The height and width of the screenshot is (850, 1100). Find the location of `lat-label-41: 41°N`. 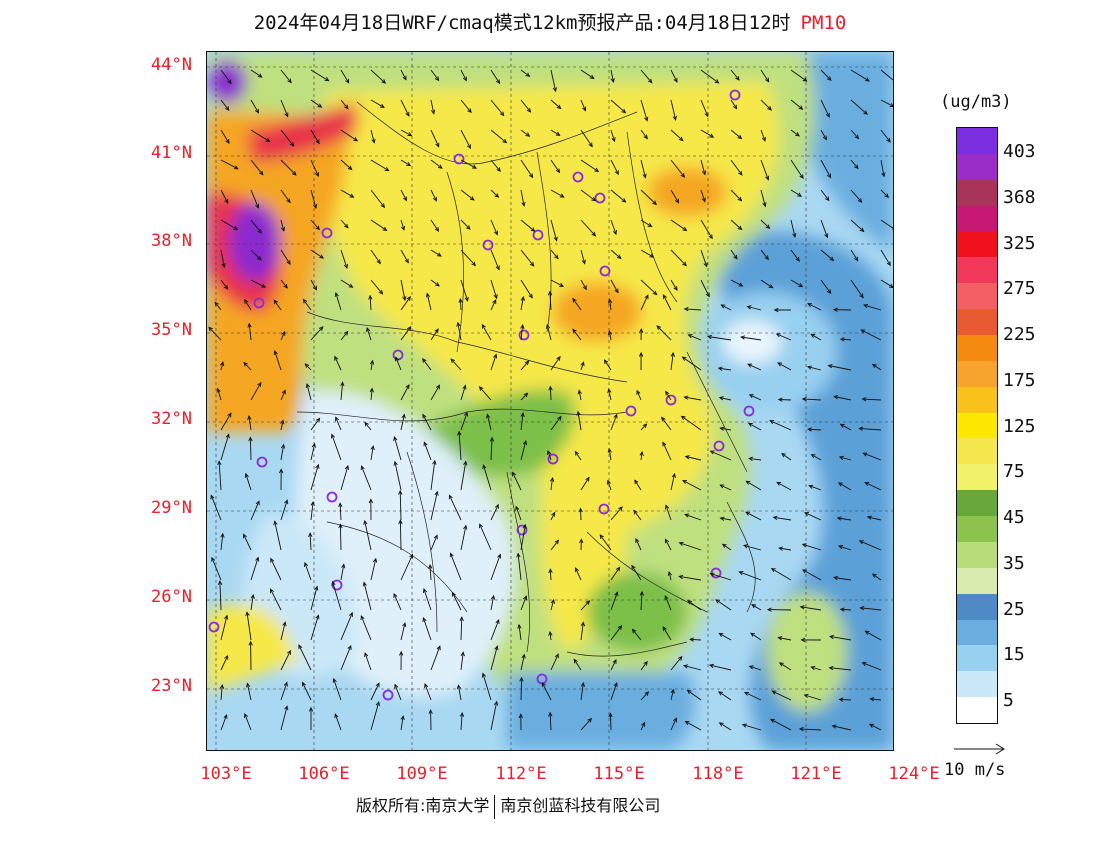

lat-label-41: 41°N is located at coordinates (171, 153).